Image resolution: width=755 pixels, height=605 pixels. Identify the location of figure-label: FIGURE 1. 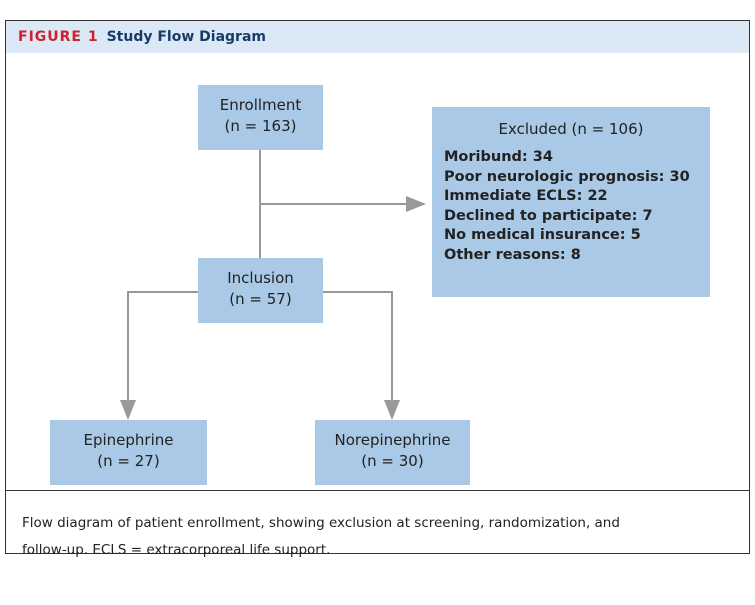
(58, 37).